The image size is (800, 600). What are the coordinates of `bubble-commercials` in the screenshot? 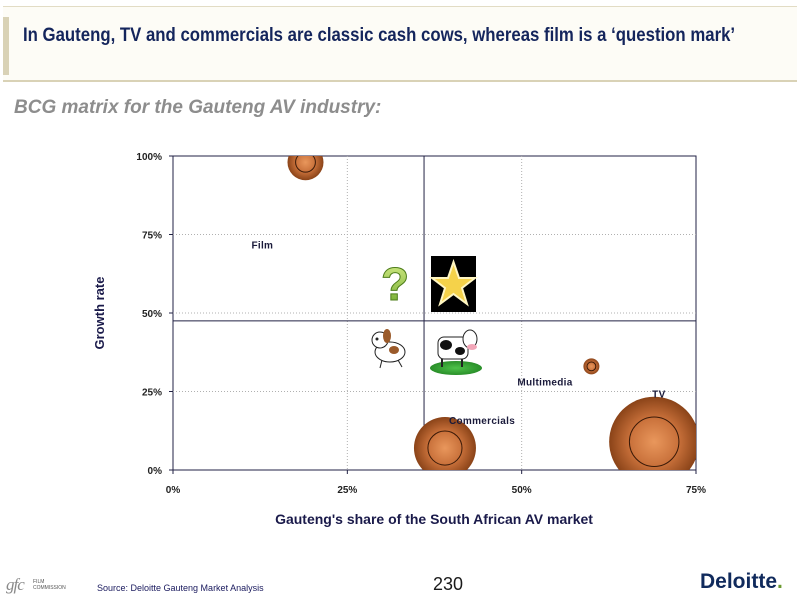 It's located at (444, 443).